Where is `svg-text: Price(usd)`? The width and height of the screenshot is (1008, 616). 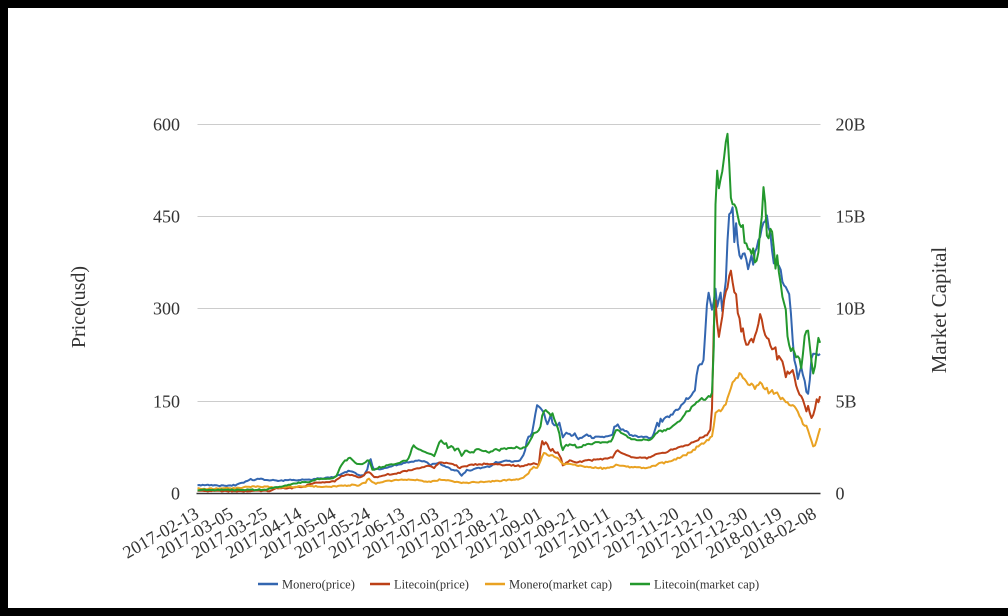
svg-text: Price(usd) is located at coordinates (79, 307).